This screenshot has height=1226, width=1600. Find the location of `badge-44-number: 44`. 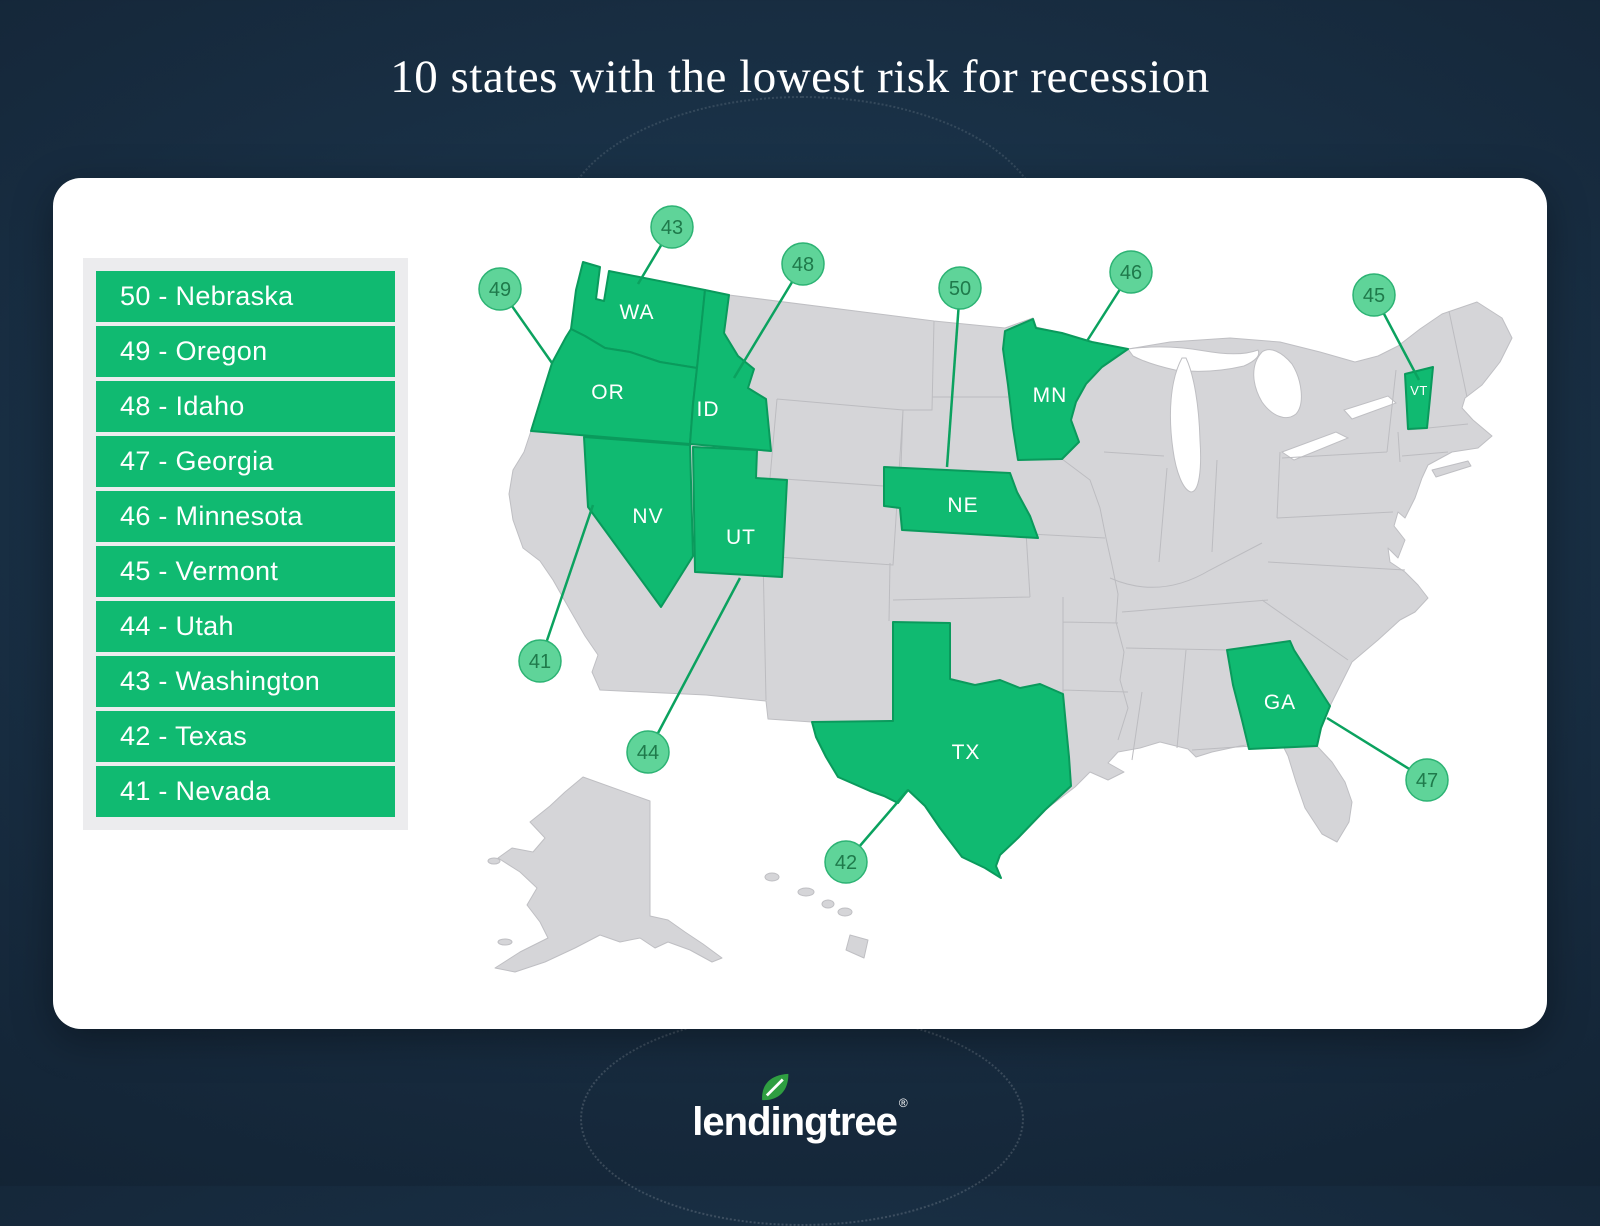

badge-44-number: 44 is located at coordinates (648, 753).